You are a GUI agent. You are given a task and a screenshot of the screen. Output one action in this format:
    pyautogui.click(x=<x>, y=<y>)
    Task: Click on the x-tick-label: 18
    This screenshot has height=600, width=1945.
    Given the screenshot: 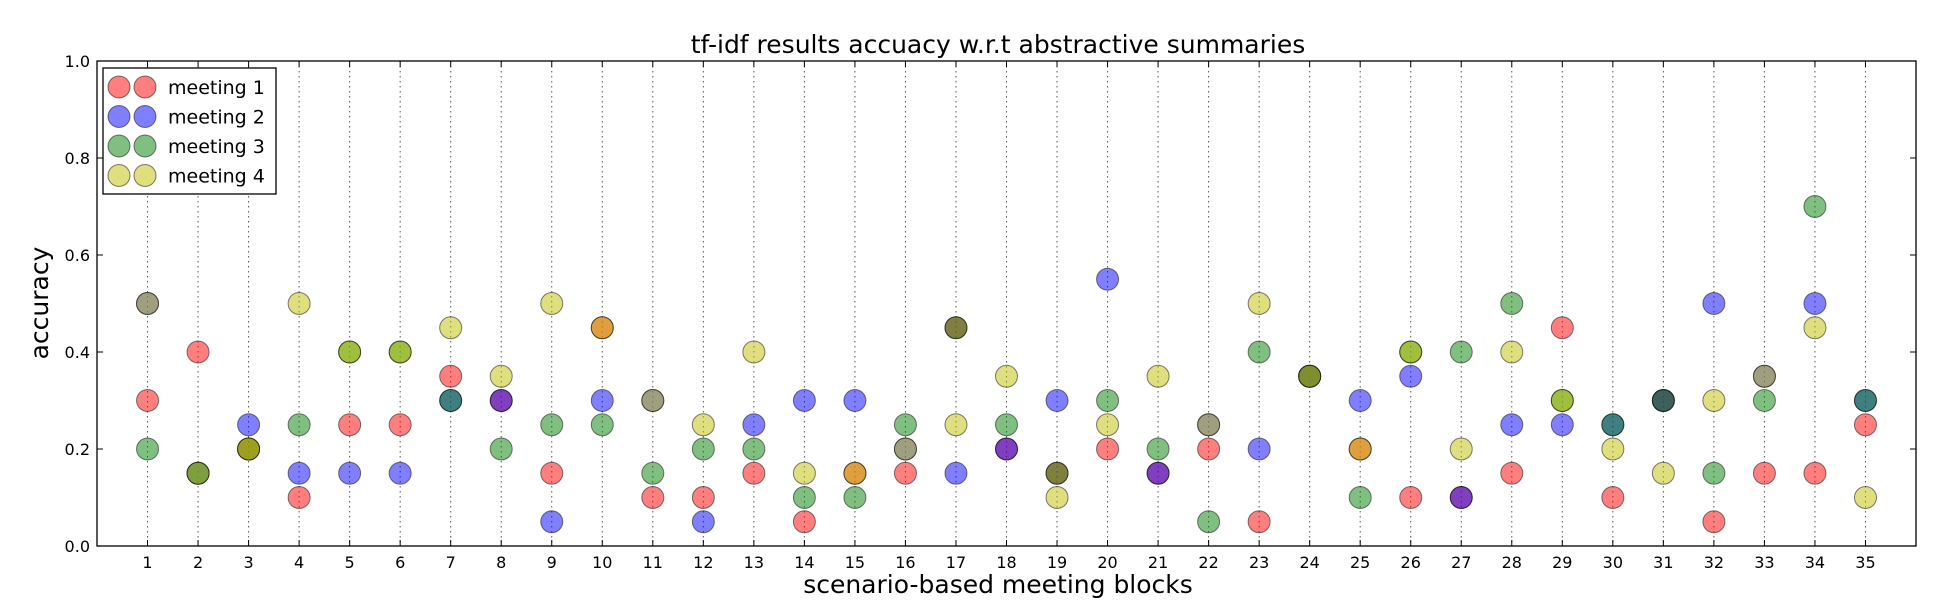 What is the action you would take?
    pyautogui.click(x=1006, y=562)
    